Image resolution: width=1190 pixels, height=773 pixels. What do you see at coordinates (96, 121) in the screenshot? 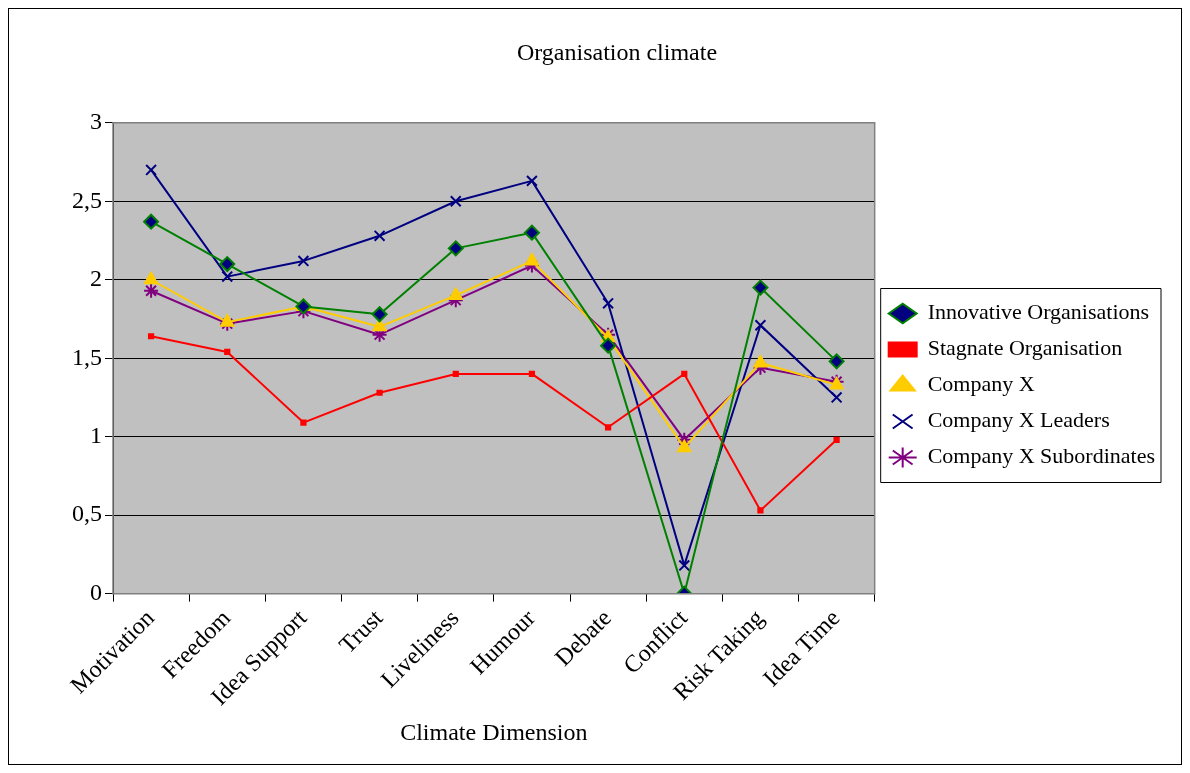
I see `y-tick-label: 3` at bounding box center [96, 121].